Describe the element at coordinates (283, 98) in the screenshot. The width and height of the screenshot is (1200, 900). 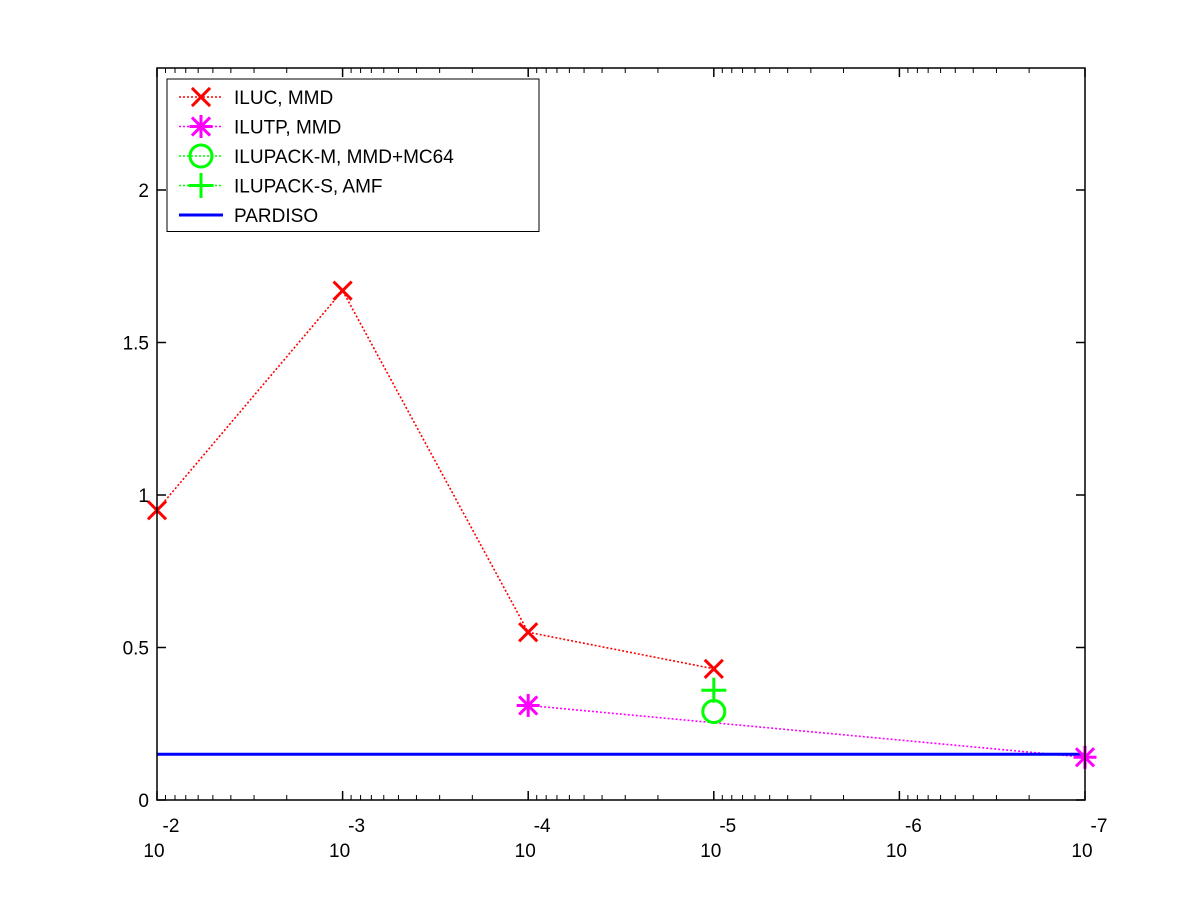
I see `legend-entry-label: ILUC, MMD` at that location.